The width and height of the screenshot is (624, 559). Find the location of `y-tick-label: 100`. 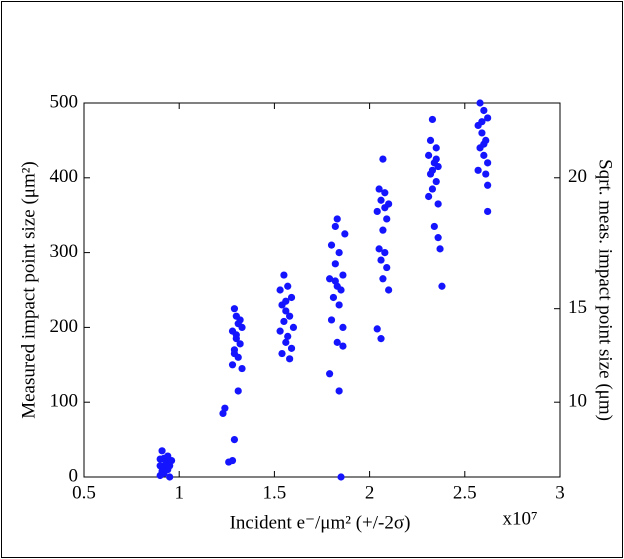

y-tick-label: 100 is located at coordinates (64, 401).